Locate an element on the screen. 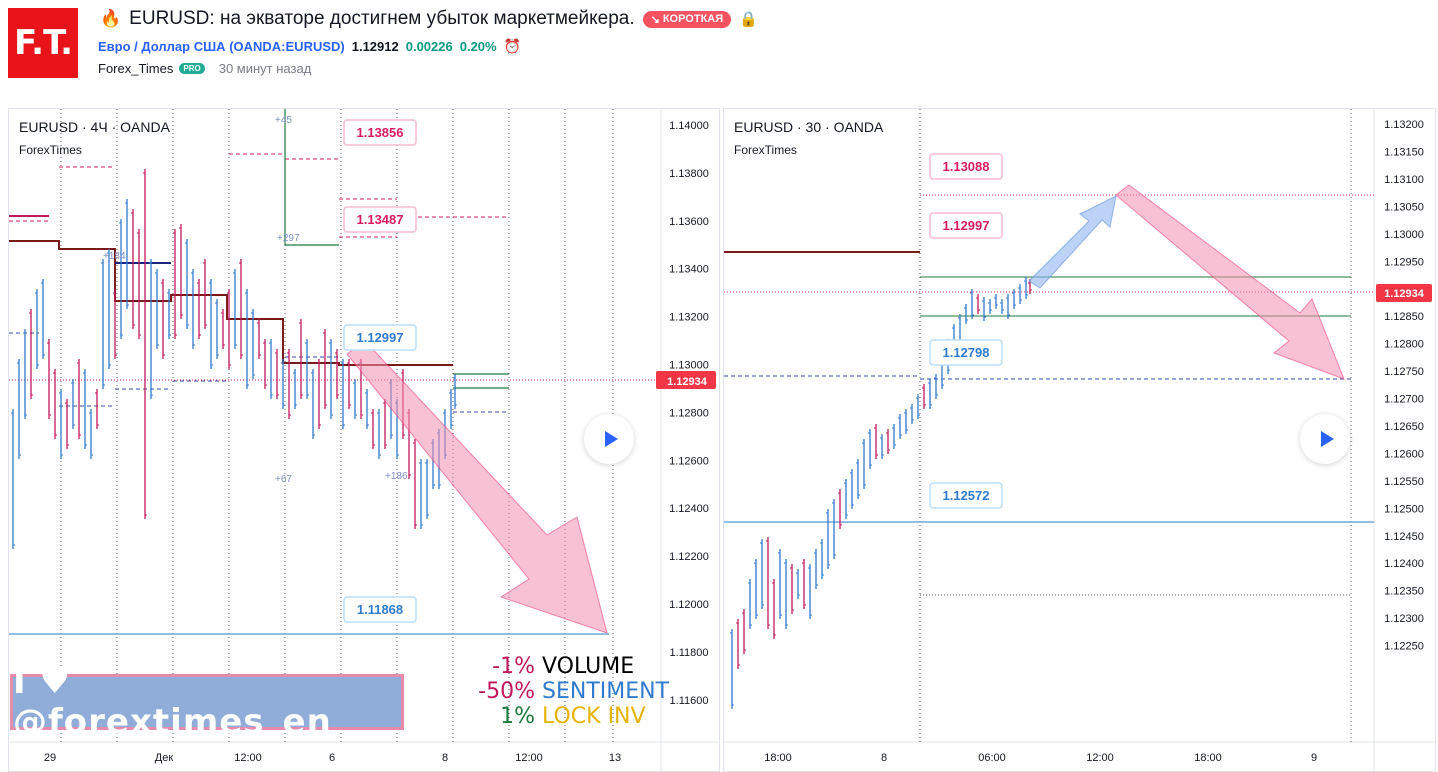  price-tick-label: 1.12950 is located at coordinates (1404, 262).